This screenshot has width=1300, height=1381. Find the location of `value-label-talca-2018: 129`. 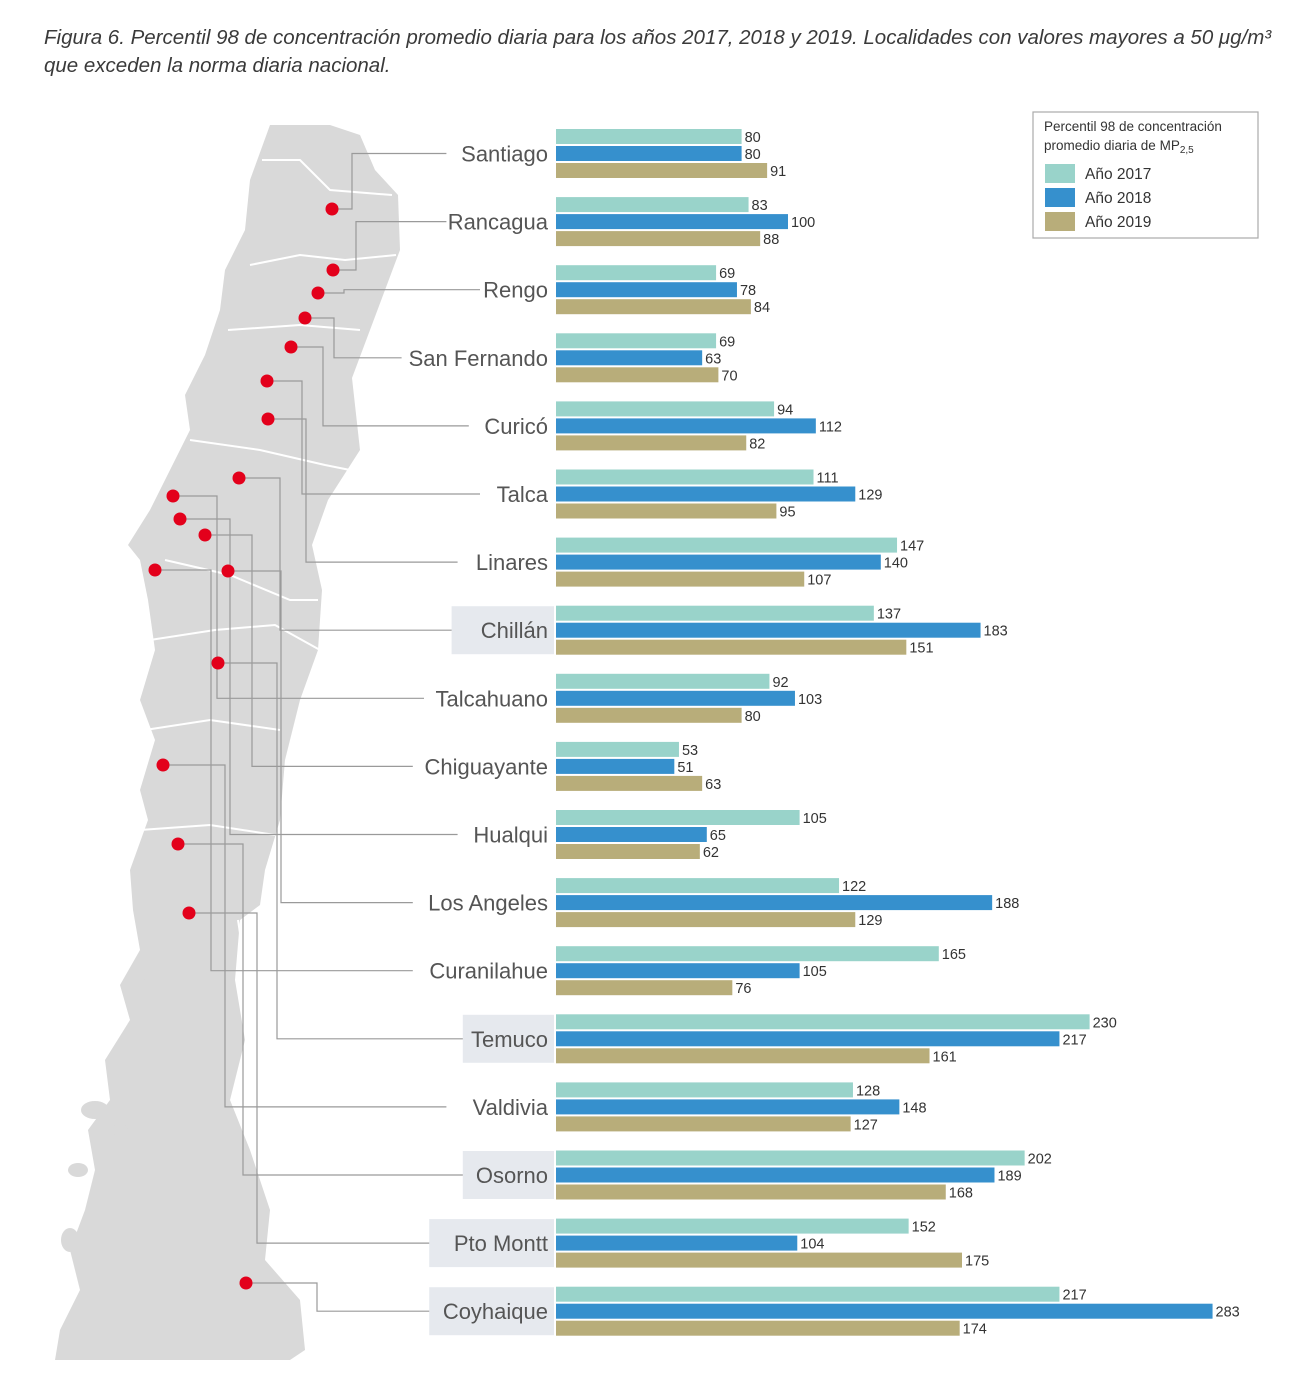

value-label-talca-2018: 129 is located at coordinates (870, 496).